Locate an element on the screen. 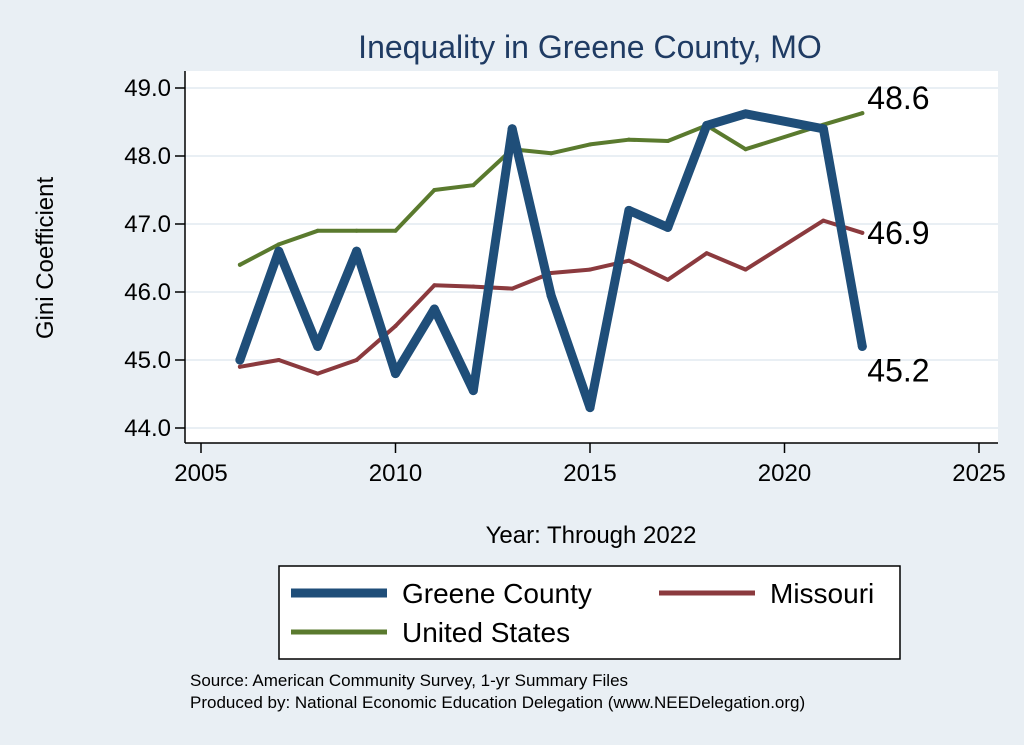  x-tick-label: 2015 is located at coordinates (589, 473).